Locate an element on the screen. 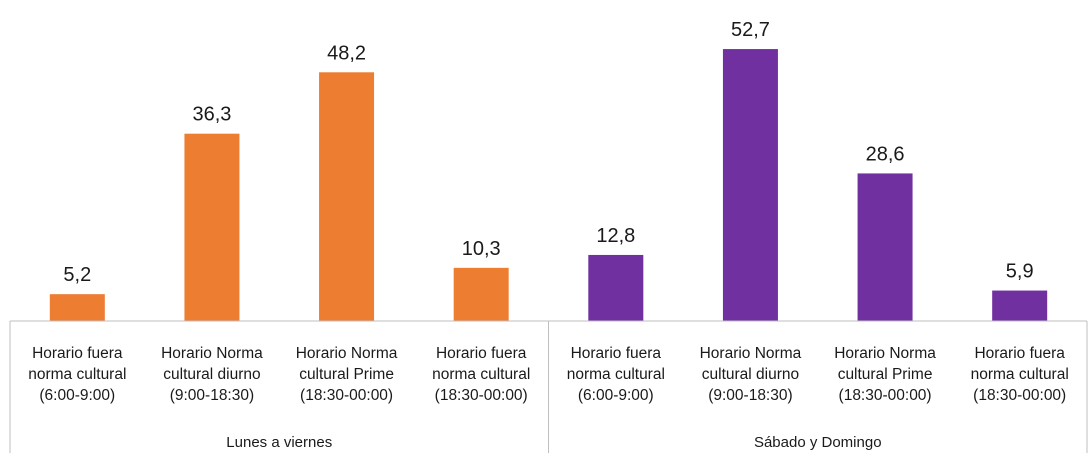  data-label: 5,9 is located at coordinates (1020, 272).